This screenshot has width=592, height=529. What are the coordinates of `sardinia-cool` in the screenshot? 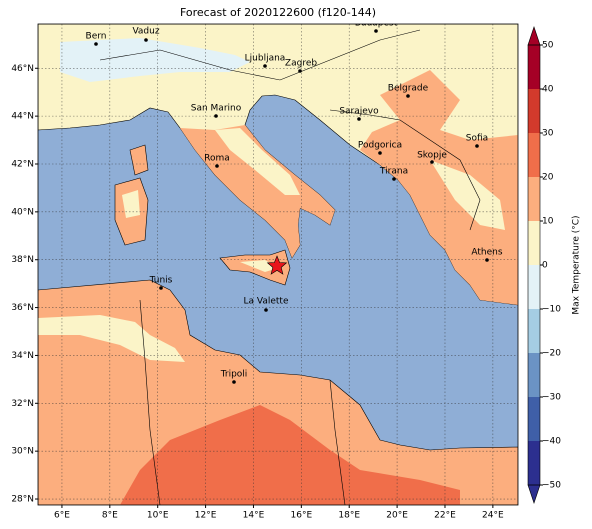 It's located at (131, 204).